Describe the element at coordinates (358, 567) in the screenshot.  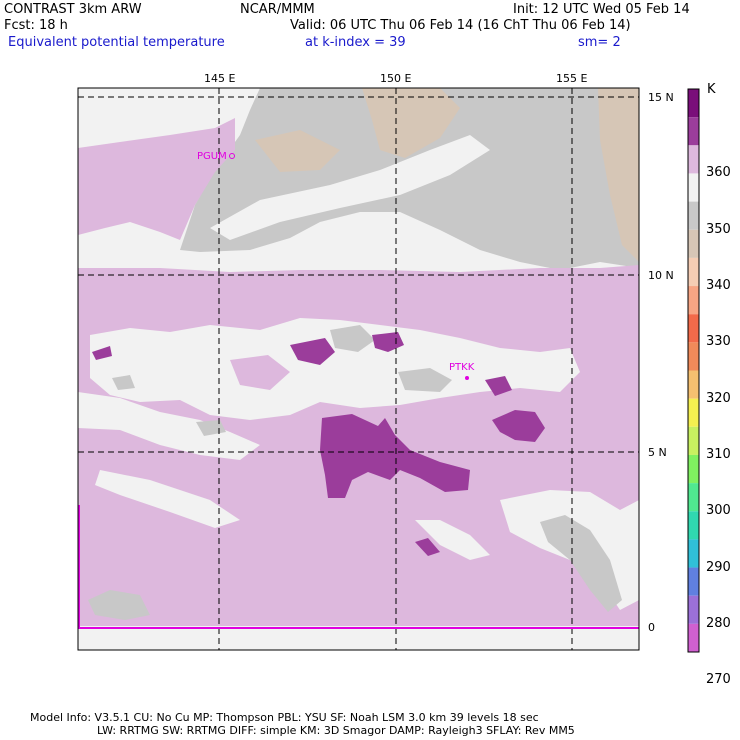
I see `equator-line` at that location.